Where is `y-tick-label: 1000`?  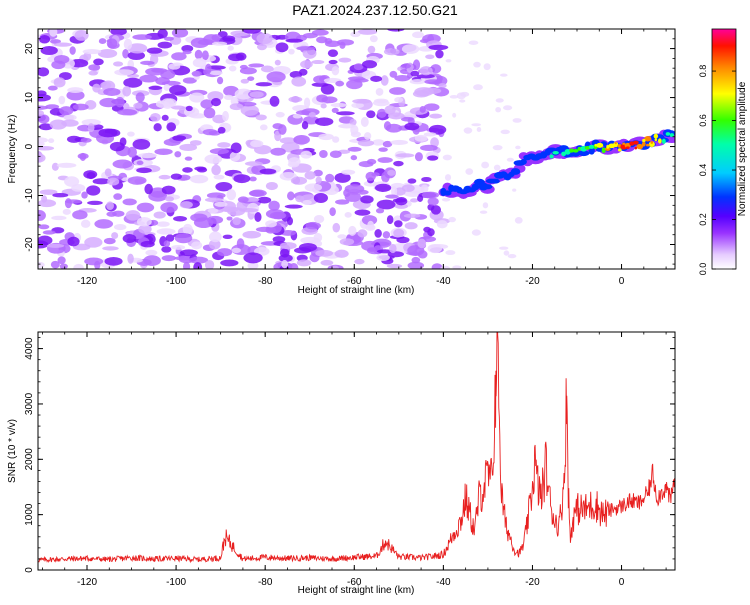 y-tick-label: 1000 is located at coordinates (29, 514).